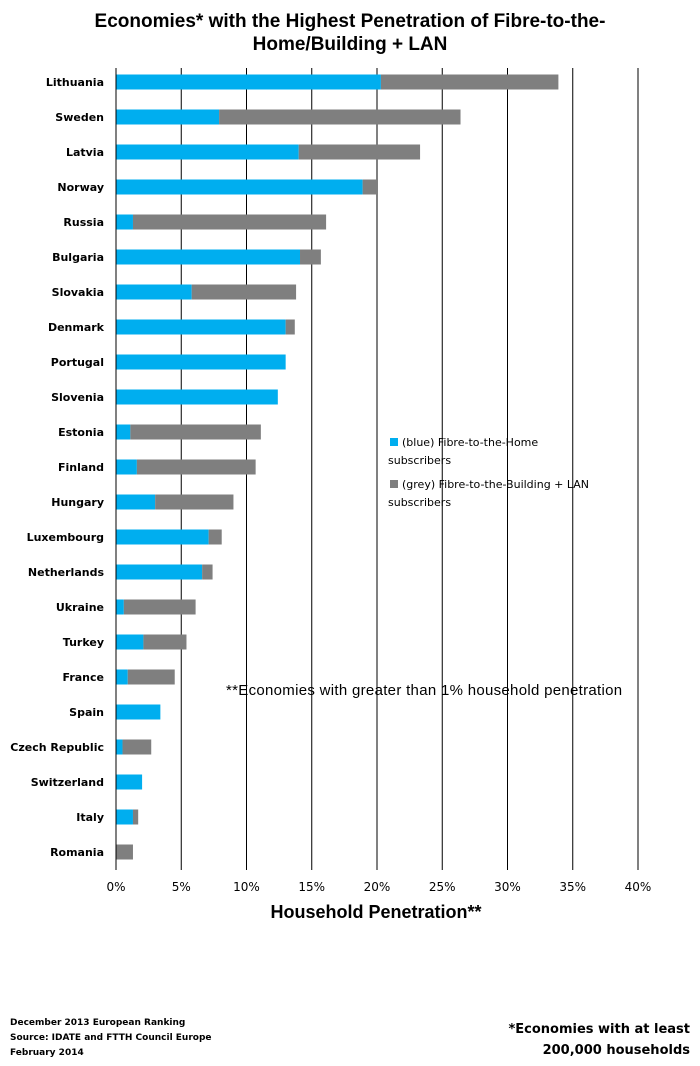 The image size is (700, 1066). Describe the element at coordinates (83, 642) in the screenshot. I see `category-label: Turkey` at that location.